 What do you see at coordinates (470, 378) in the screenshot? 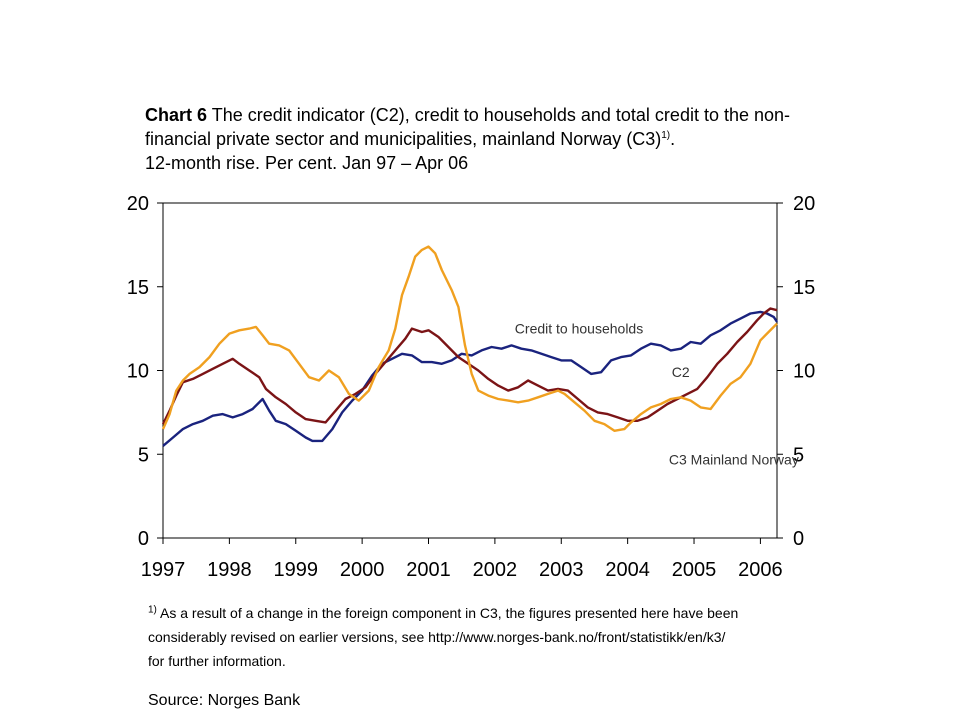
I see `series-line-credit-to-households` at bounding box center [470, 378].